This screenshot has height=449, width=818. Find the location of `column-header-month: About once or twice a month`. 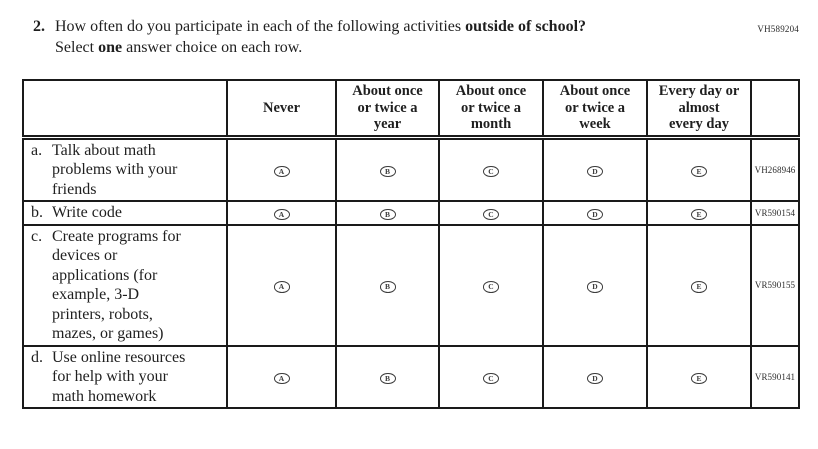

column-header-month: About once or twice a month is located at coordinates (491, 109).